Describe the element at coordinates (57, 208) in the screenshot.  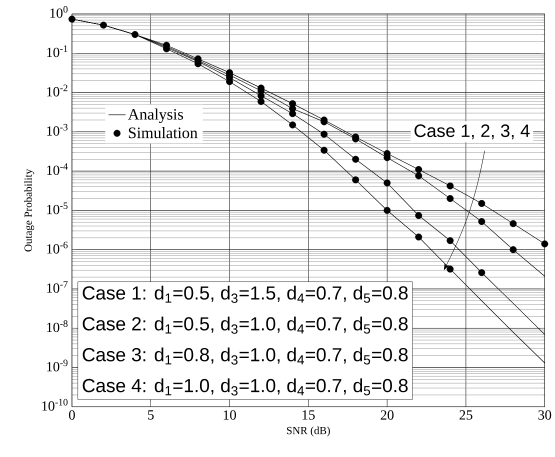
I see `y-tick-label: 10$^{-5}$` at that location.